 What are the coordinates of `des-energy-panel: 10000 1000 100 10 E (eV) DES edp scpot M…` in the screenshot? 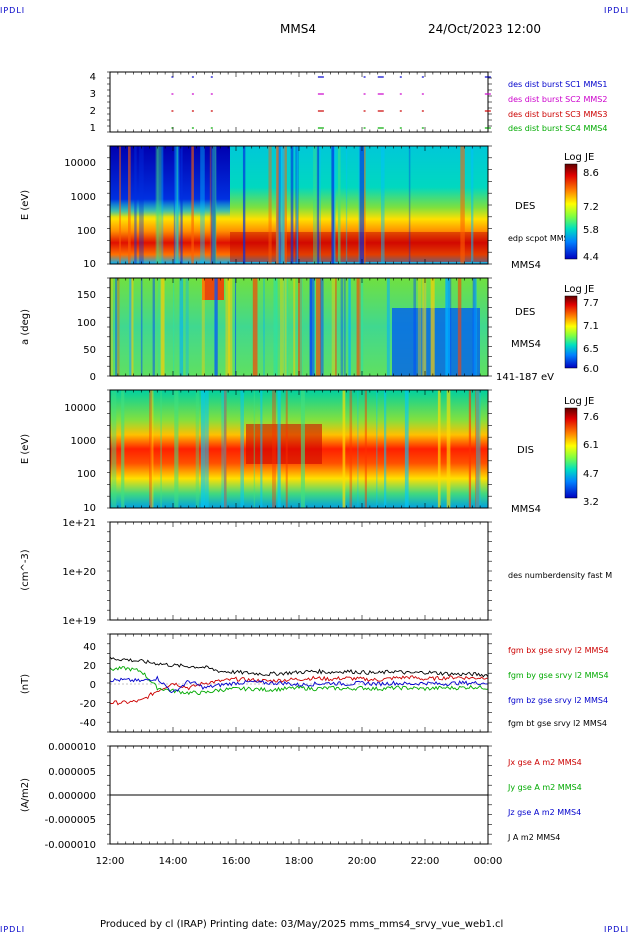 It's located at (309, 208).